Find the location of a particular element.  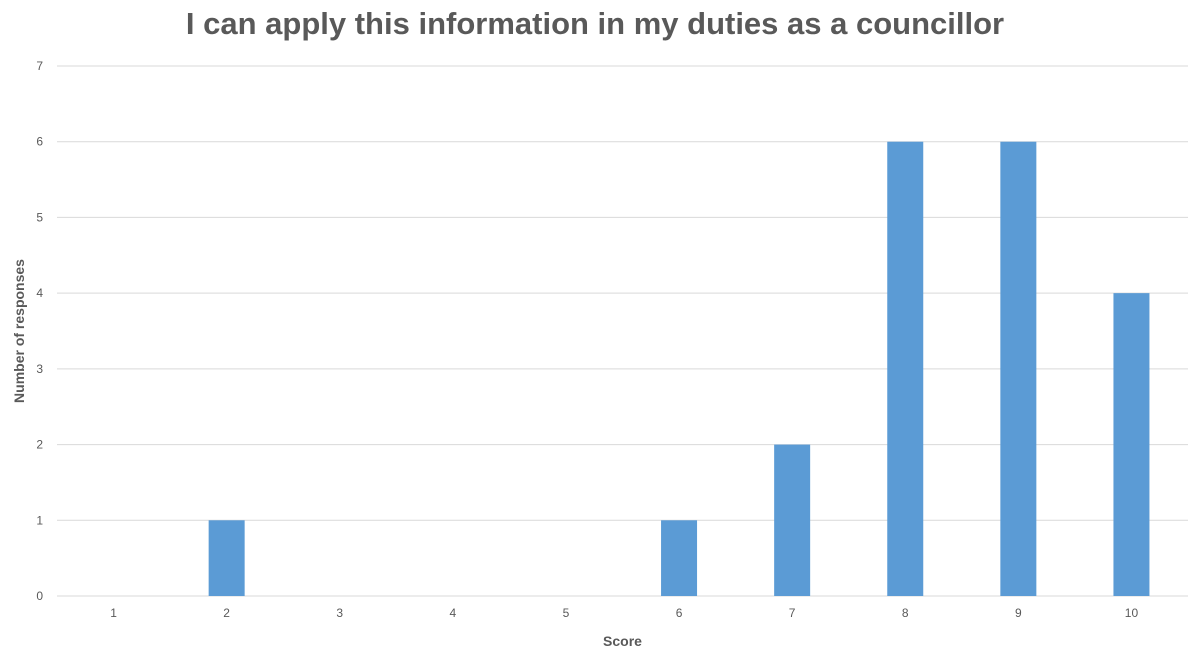

y-tick-label: 1 is located at coordinates (39, 520).